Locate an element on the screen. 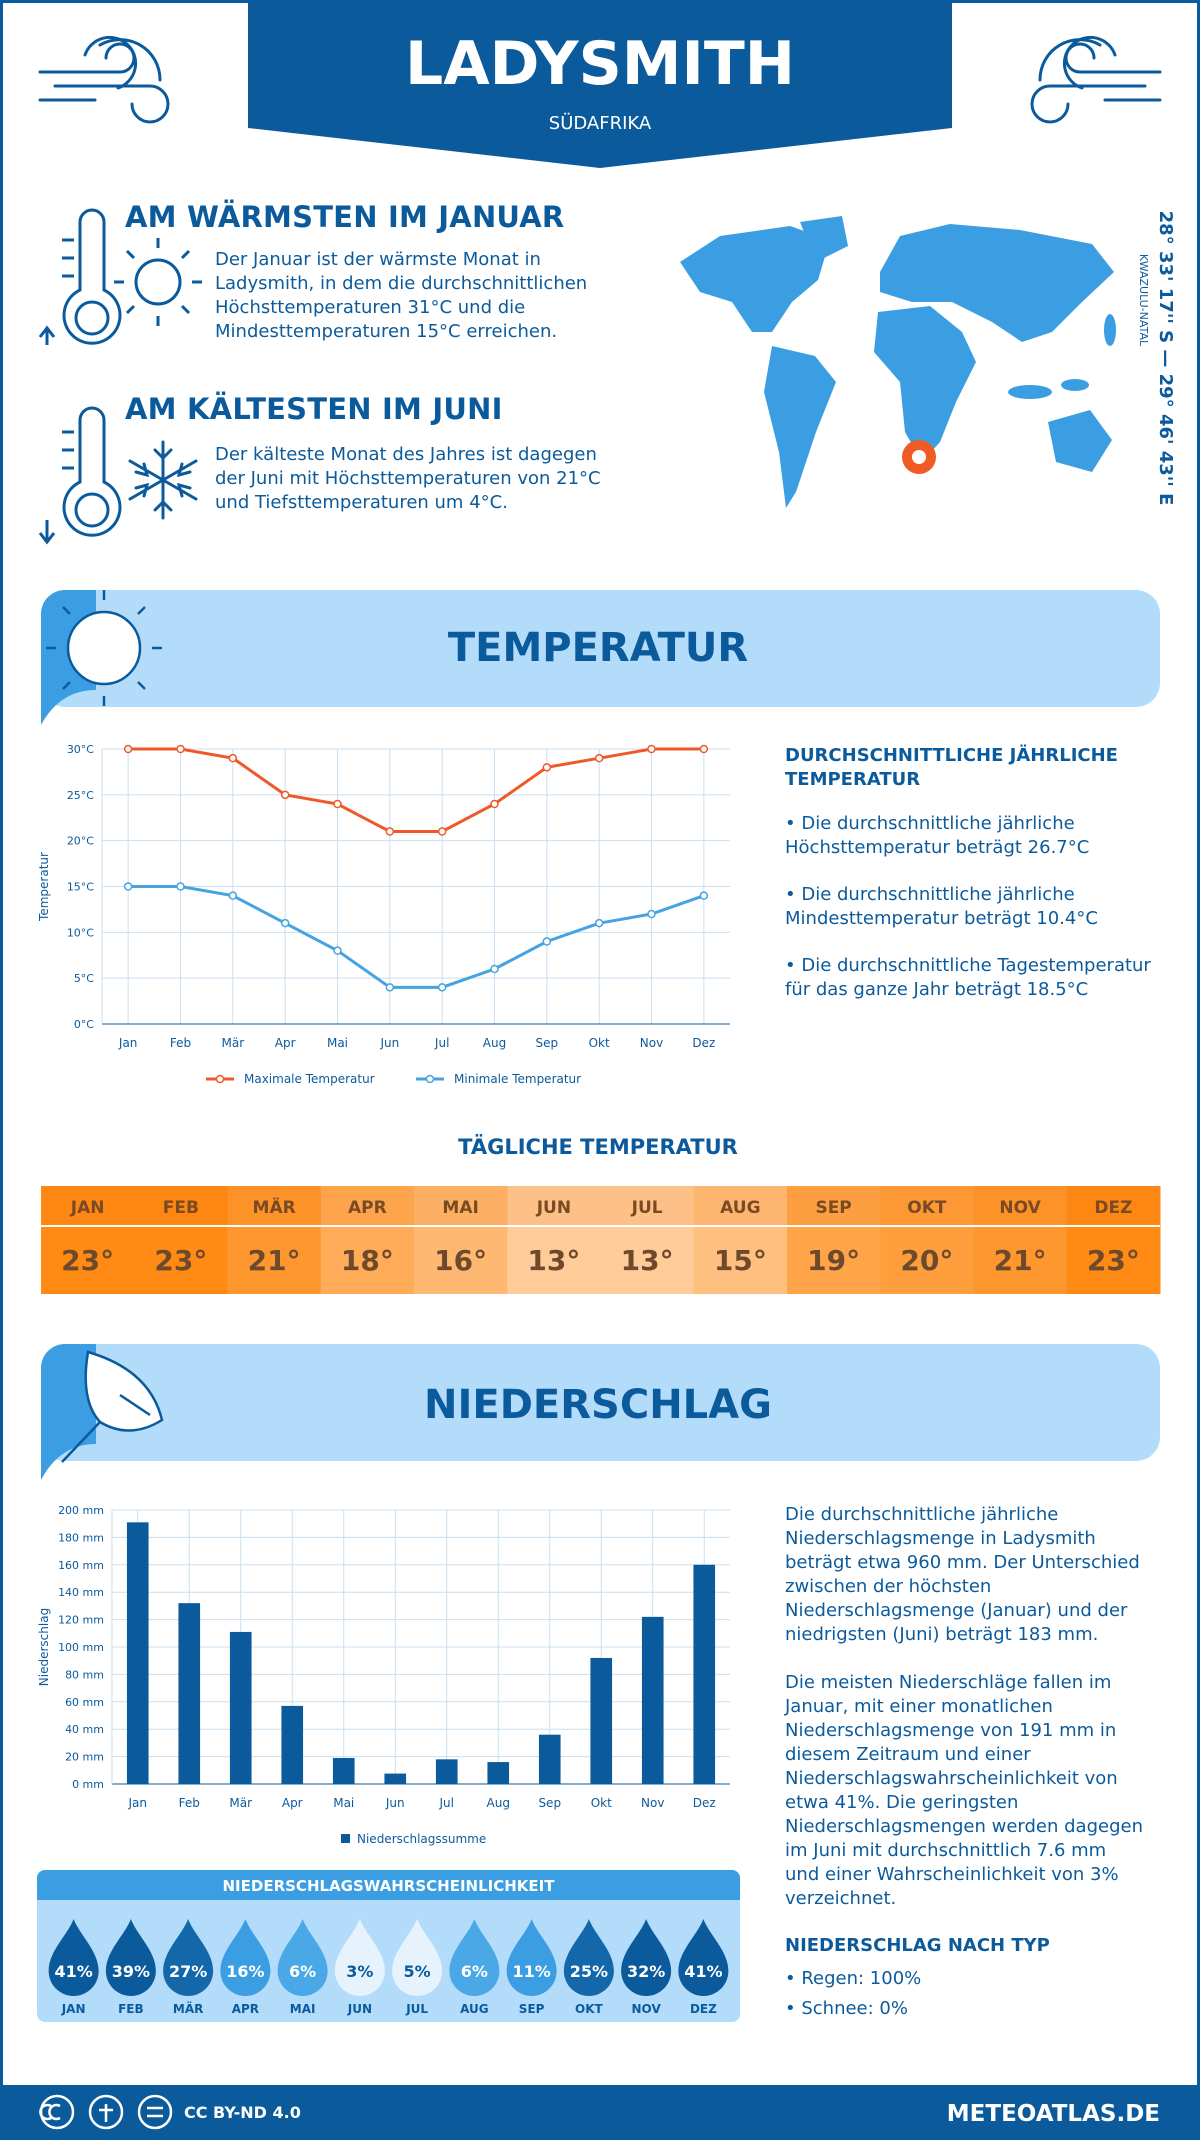  strip-value: 16° is located at coordinates (460, 1260).